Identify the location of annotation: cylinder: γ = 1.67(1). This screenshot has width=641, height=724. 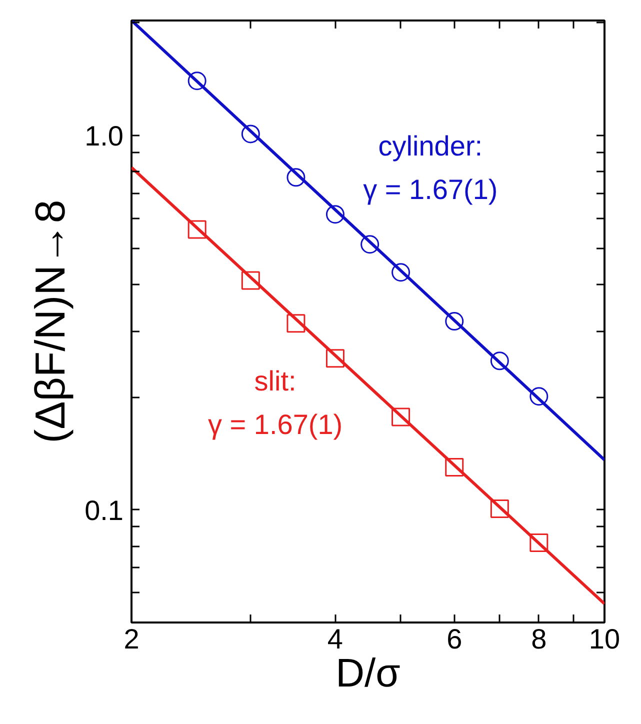
(430, 168).